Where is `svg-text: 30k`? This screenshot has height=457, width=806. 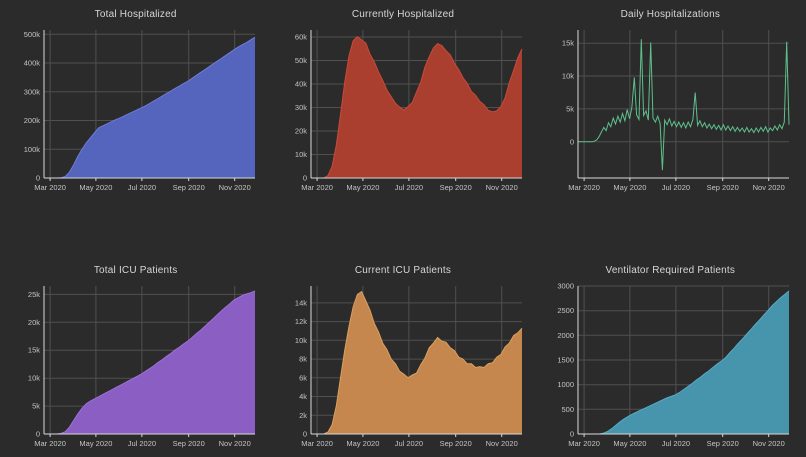 svg-text: 30k is located at coordinates (301, 107).